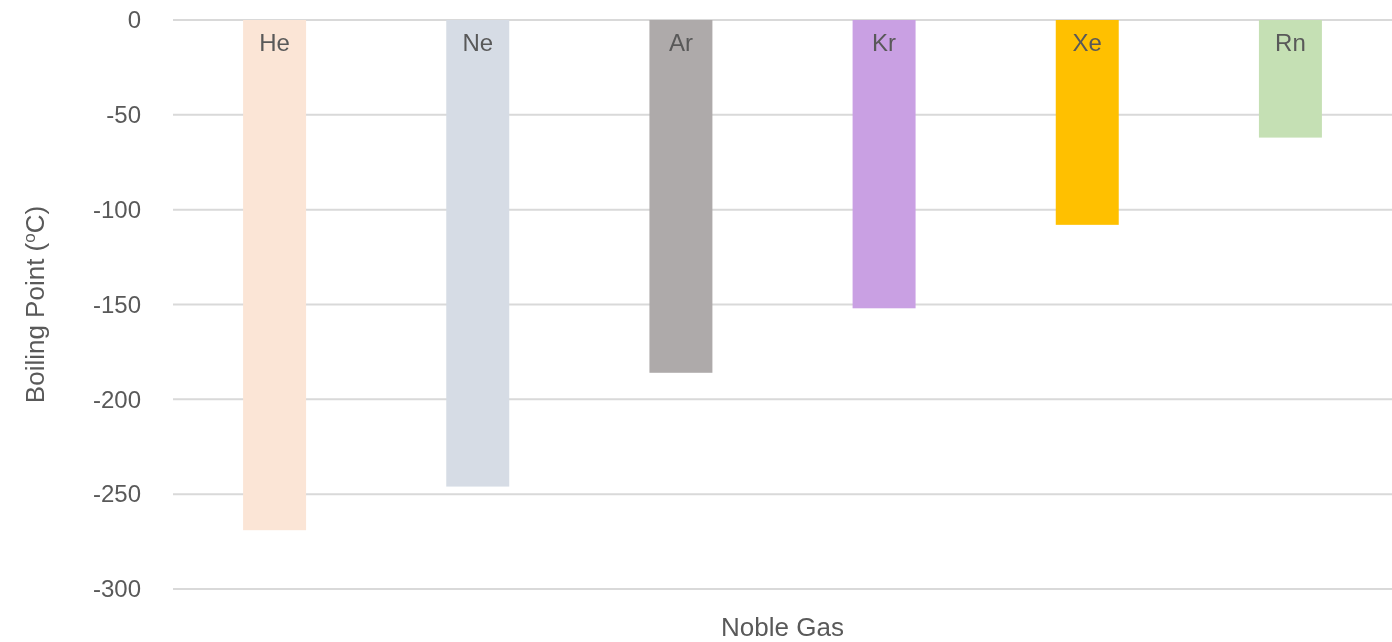 The height and width of the screenshot is (642, 1392). What do you see at coordinates (134, 20) in the screenshot?
I see `y-tick-label: 0` at bounding box center [134, 20].